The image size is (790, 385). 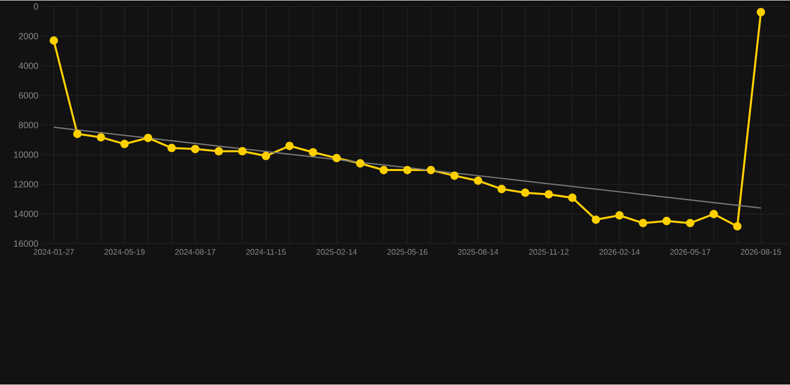 I want to click on x-tick-label: 2024-05-19, so click(x=124, y=252).